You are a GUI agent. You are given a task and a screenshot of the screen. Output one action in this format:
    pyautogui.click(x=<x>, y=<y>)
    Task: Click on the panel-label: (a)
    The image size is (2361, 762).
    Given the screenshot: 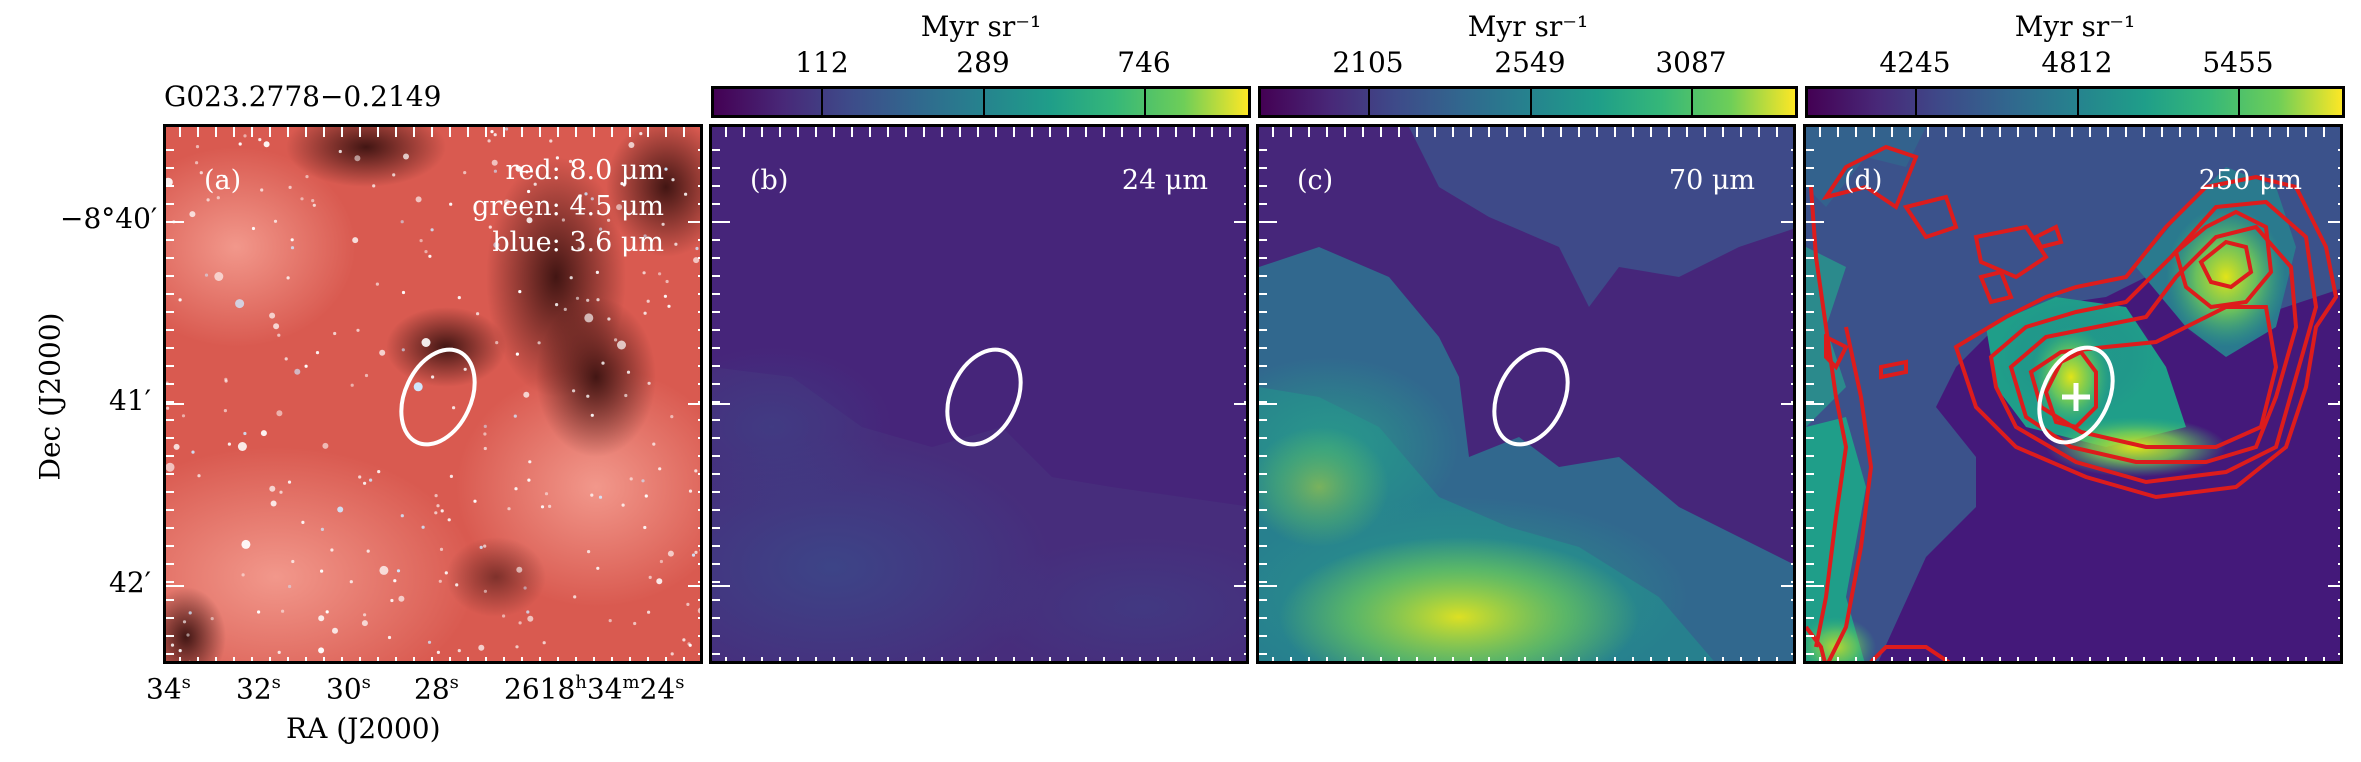 What is the action you would take?
    pyautogui.click(x=223, y=180)
    